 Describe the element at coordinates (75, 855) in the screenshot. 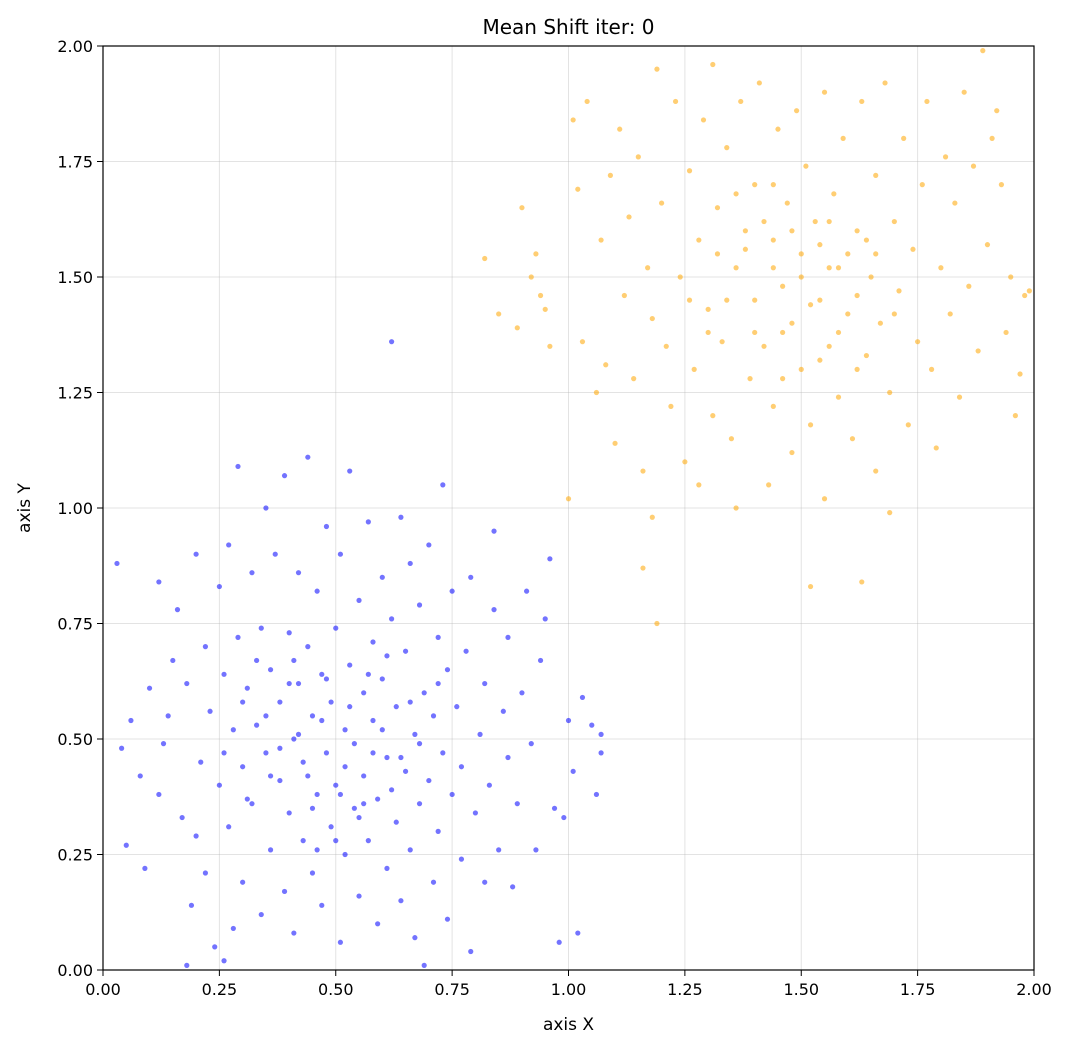

I see `y-tick-label: 0.25` at that location.